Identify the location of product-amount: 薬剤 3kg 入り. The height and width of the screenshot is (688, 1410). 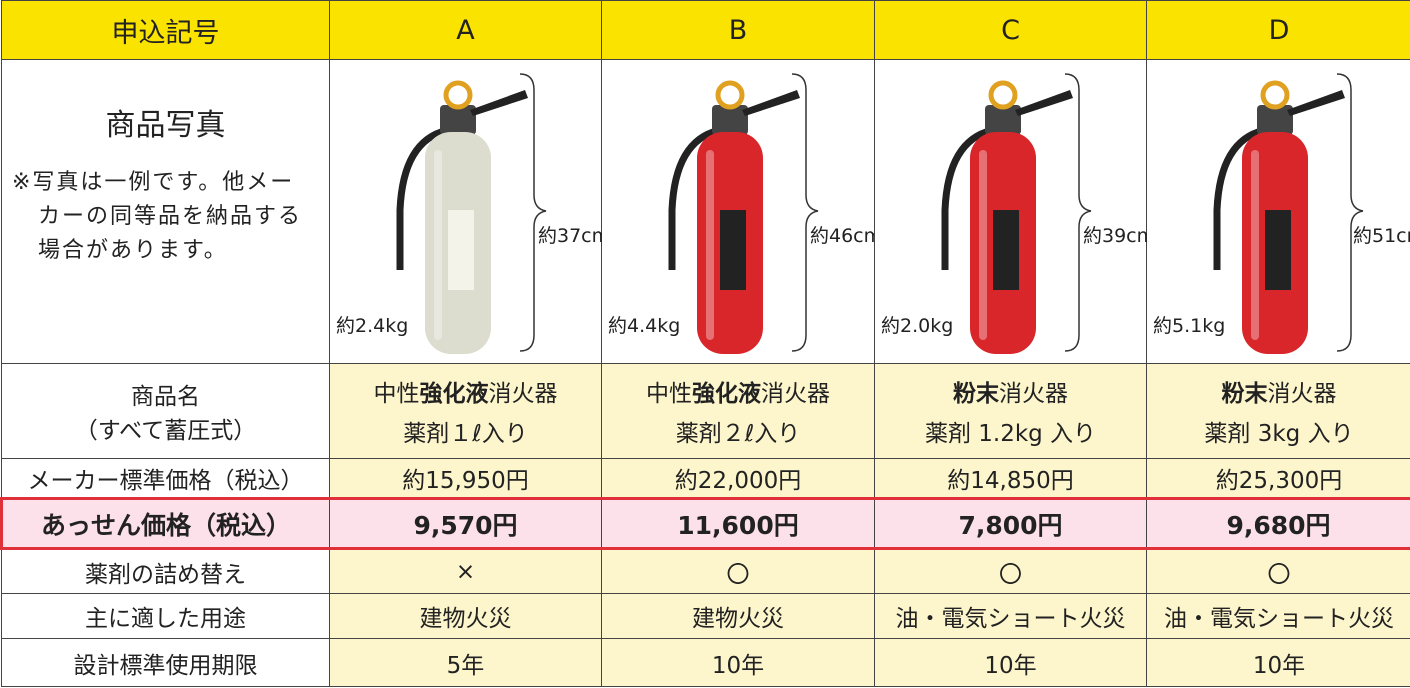
(1279, 434).